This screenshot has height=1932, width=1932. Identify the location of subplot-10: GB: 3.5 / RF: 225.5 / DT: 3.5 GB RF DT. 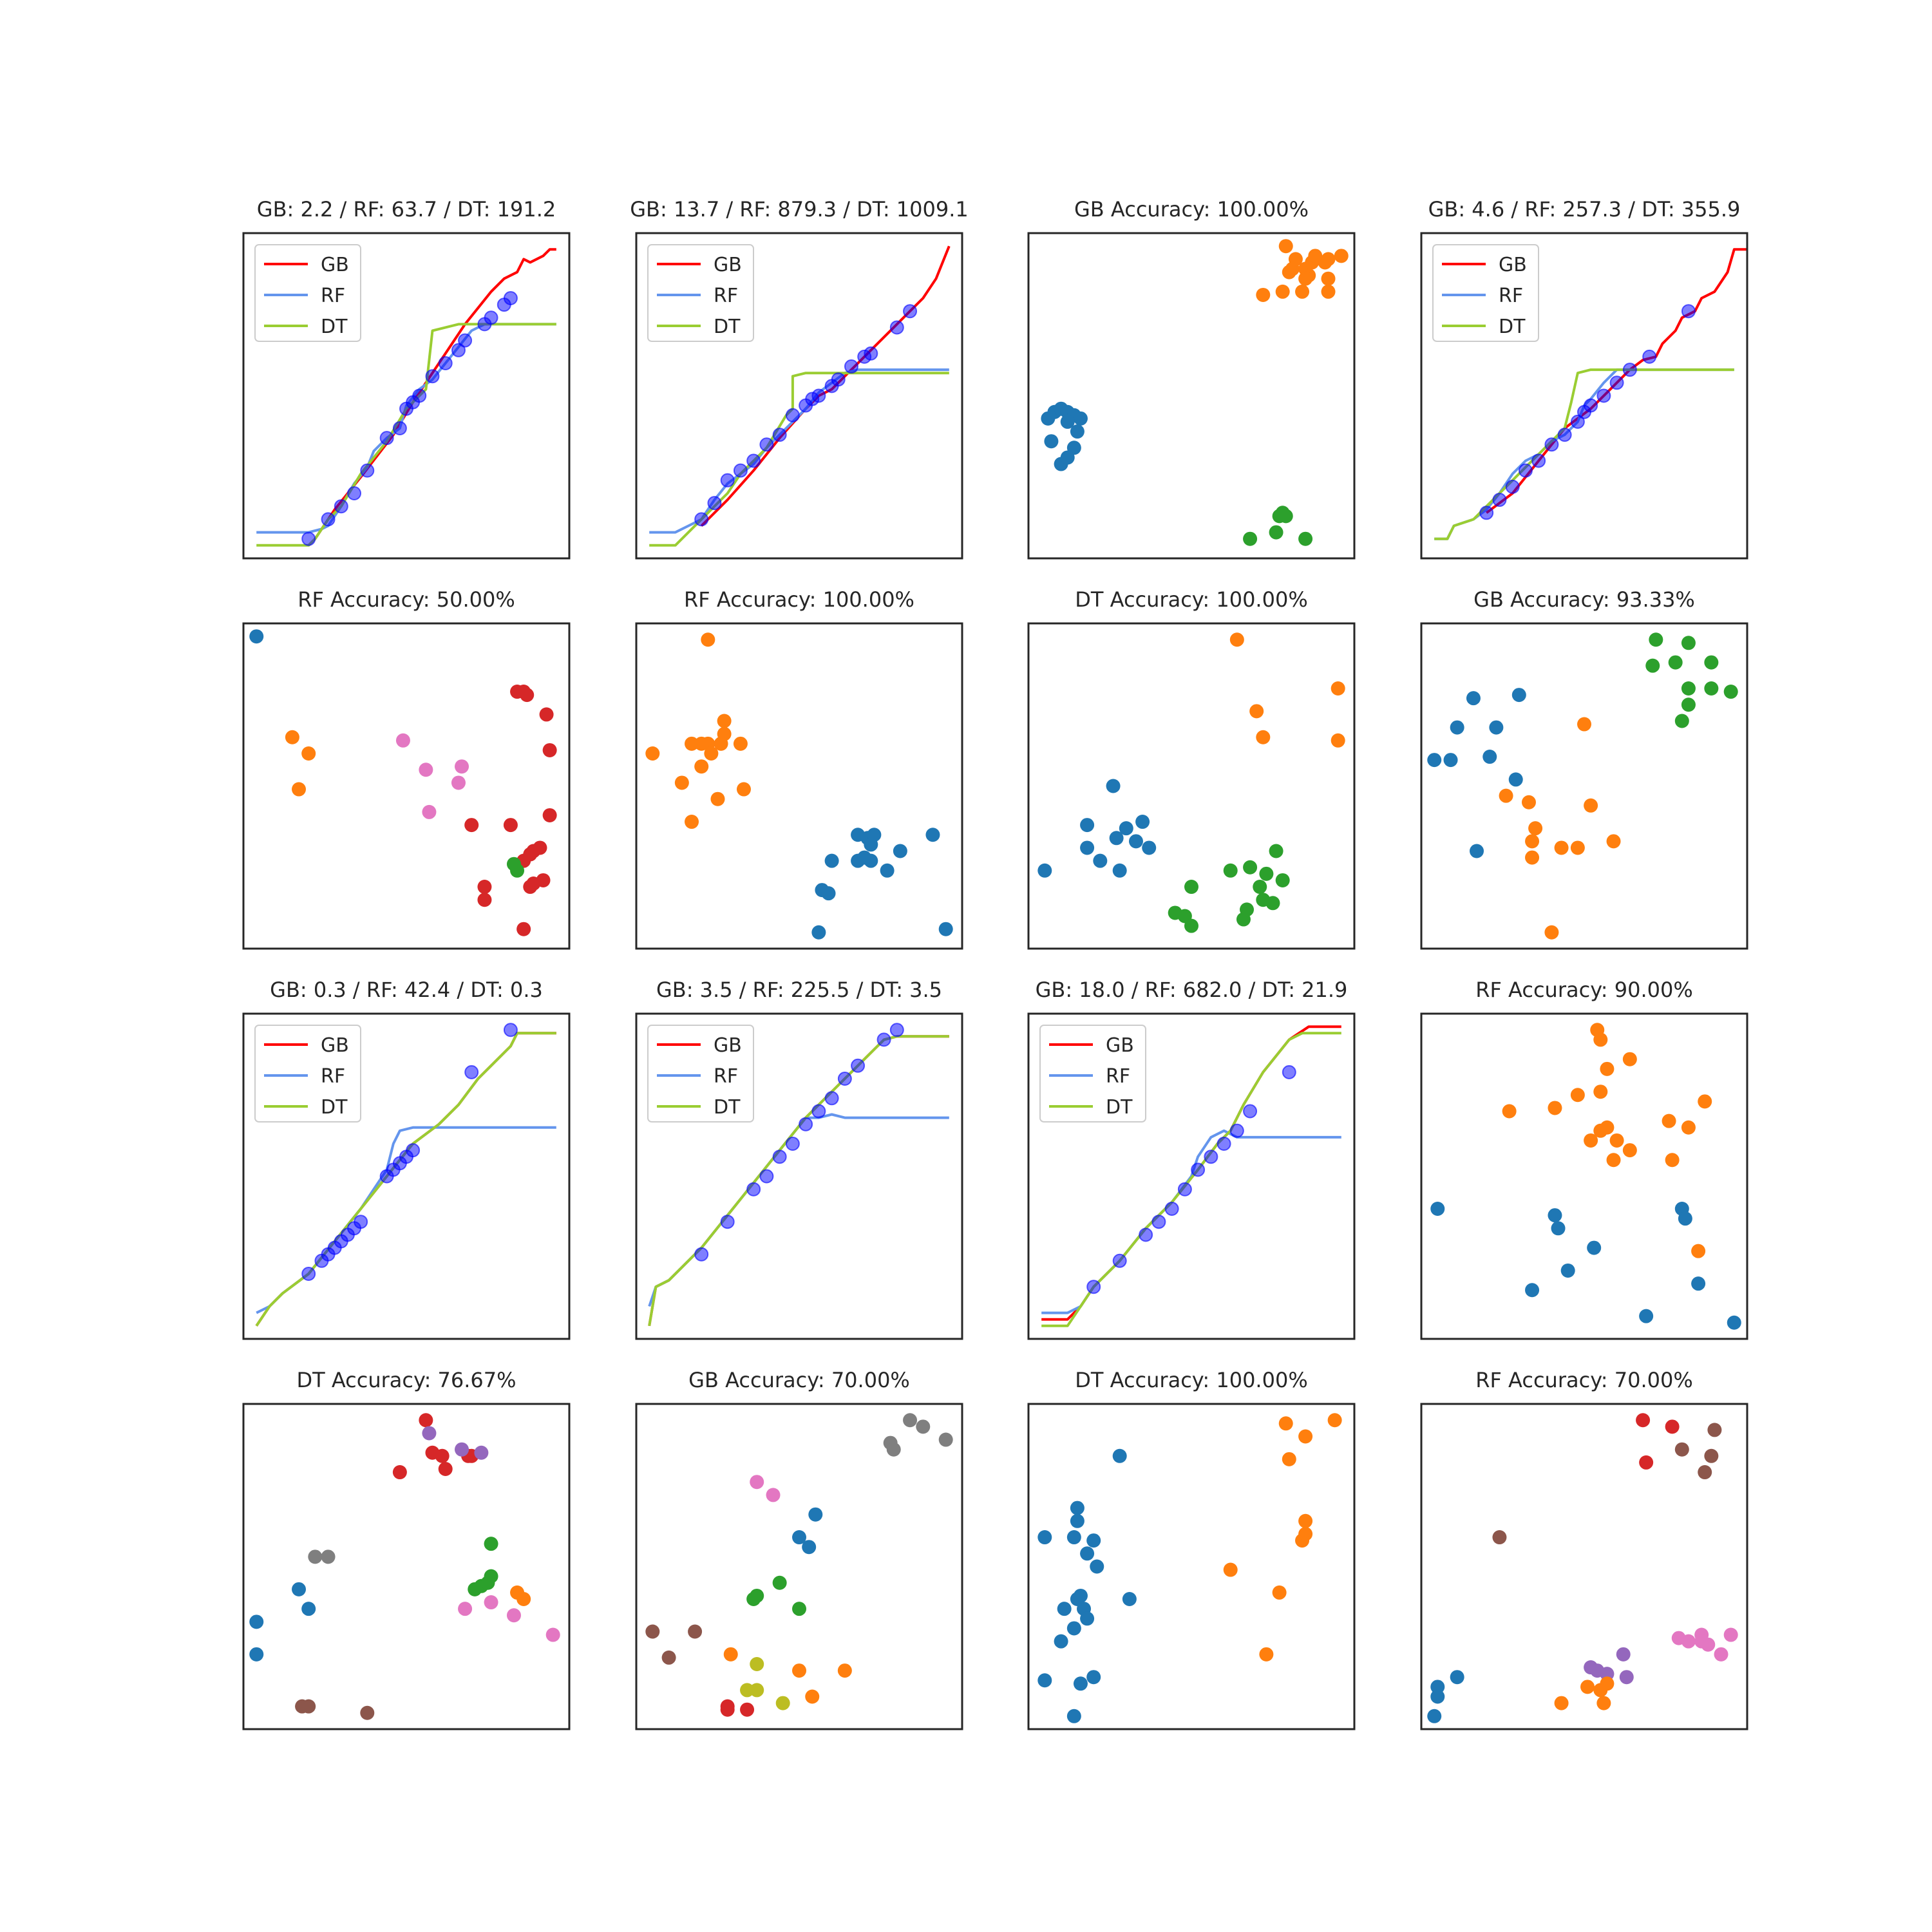
(799, 1159).